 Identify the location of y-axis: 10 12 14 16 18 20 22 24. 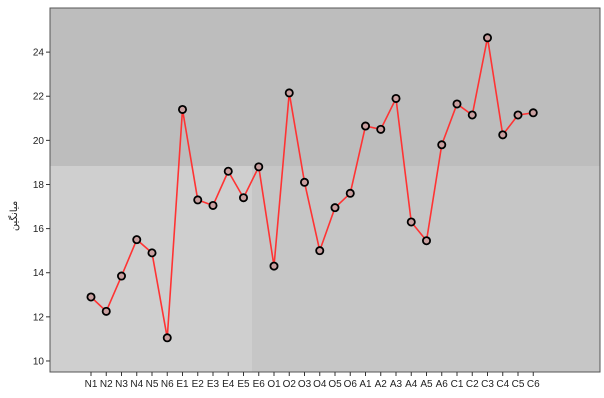
(41, 207).